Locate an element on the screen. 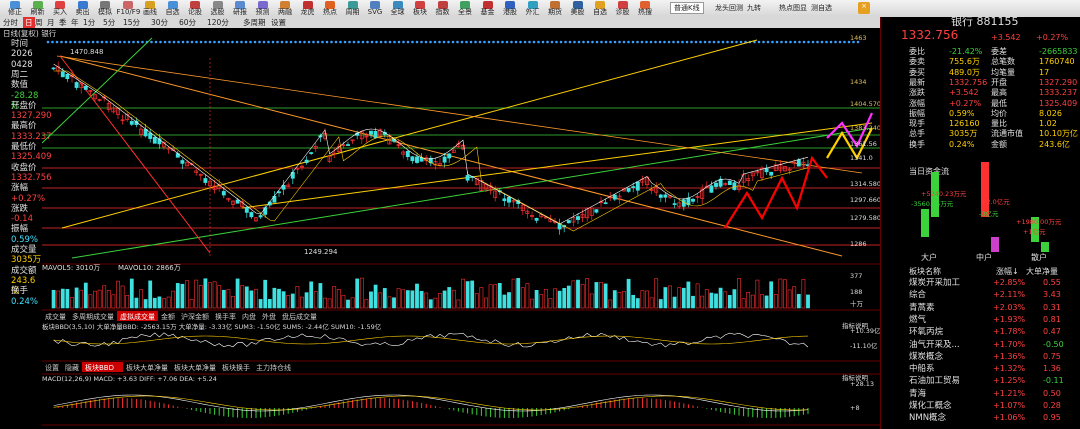 The width and height of the screenshot is (1080, 429). sector-header: 涨幅↓ is located at coordinates (1007, 271).